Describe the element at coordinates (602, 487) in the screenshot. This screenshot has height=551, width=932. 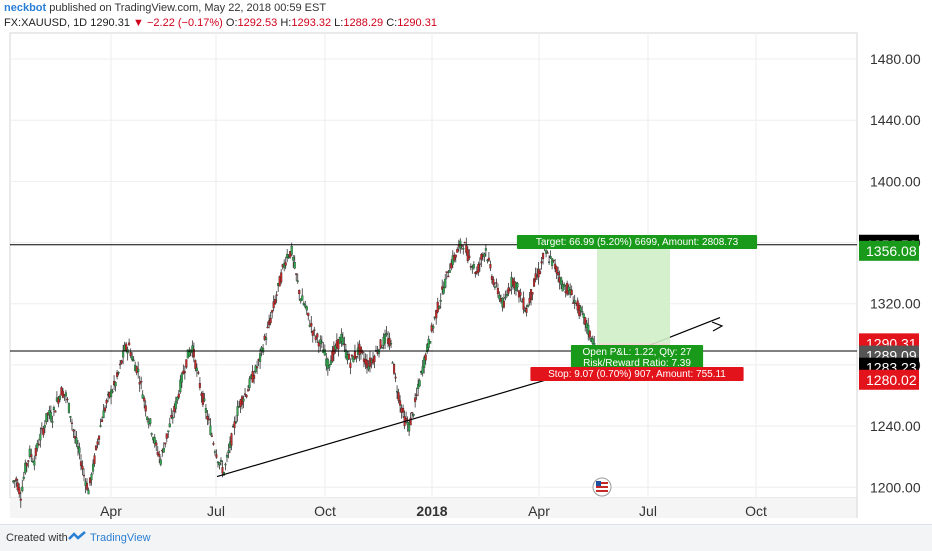
I see `flag-icon` at that location.